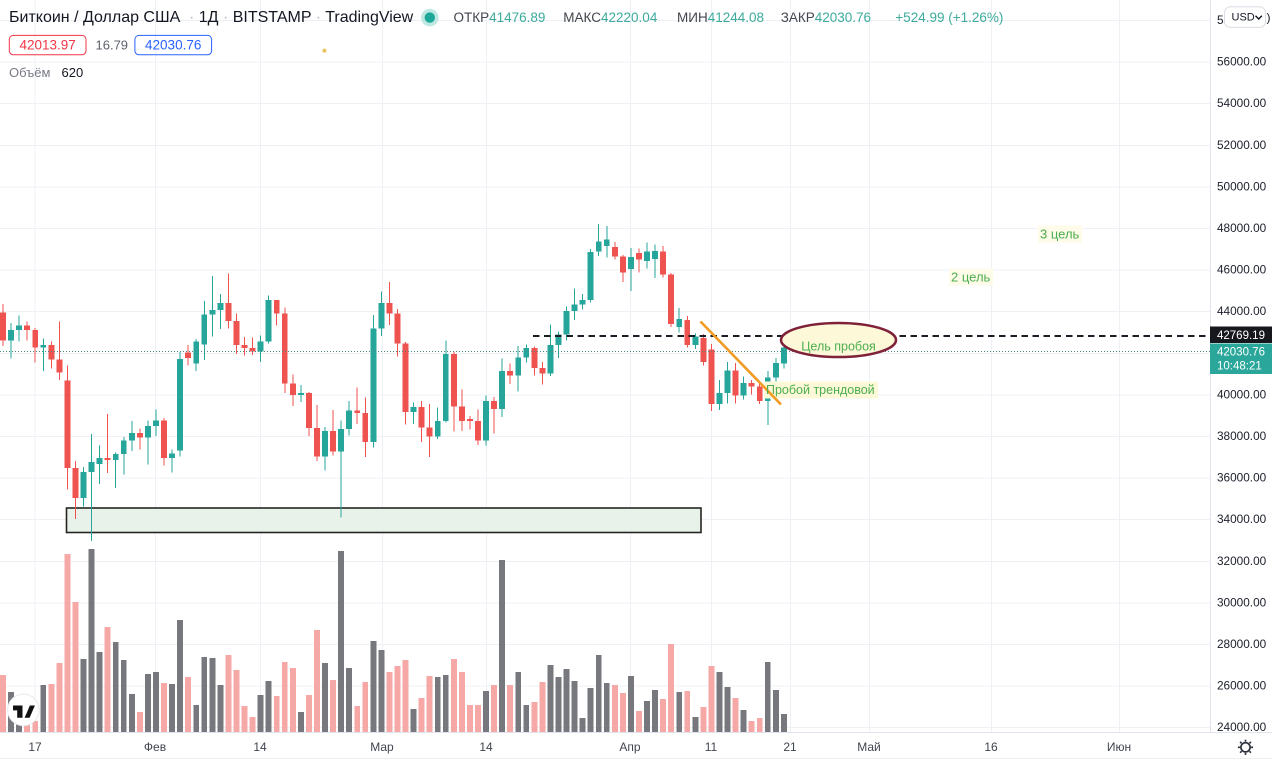 This screenshot has width=1272, height=763. I want to click on svg-text: Пробой трендовой, so click(820, 390).